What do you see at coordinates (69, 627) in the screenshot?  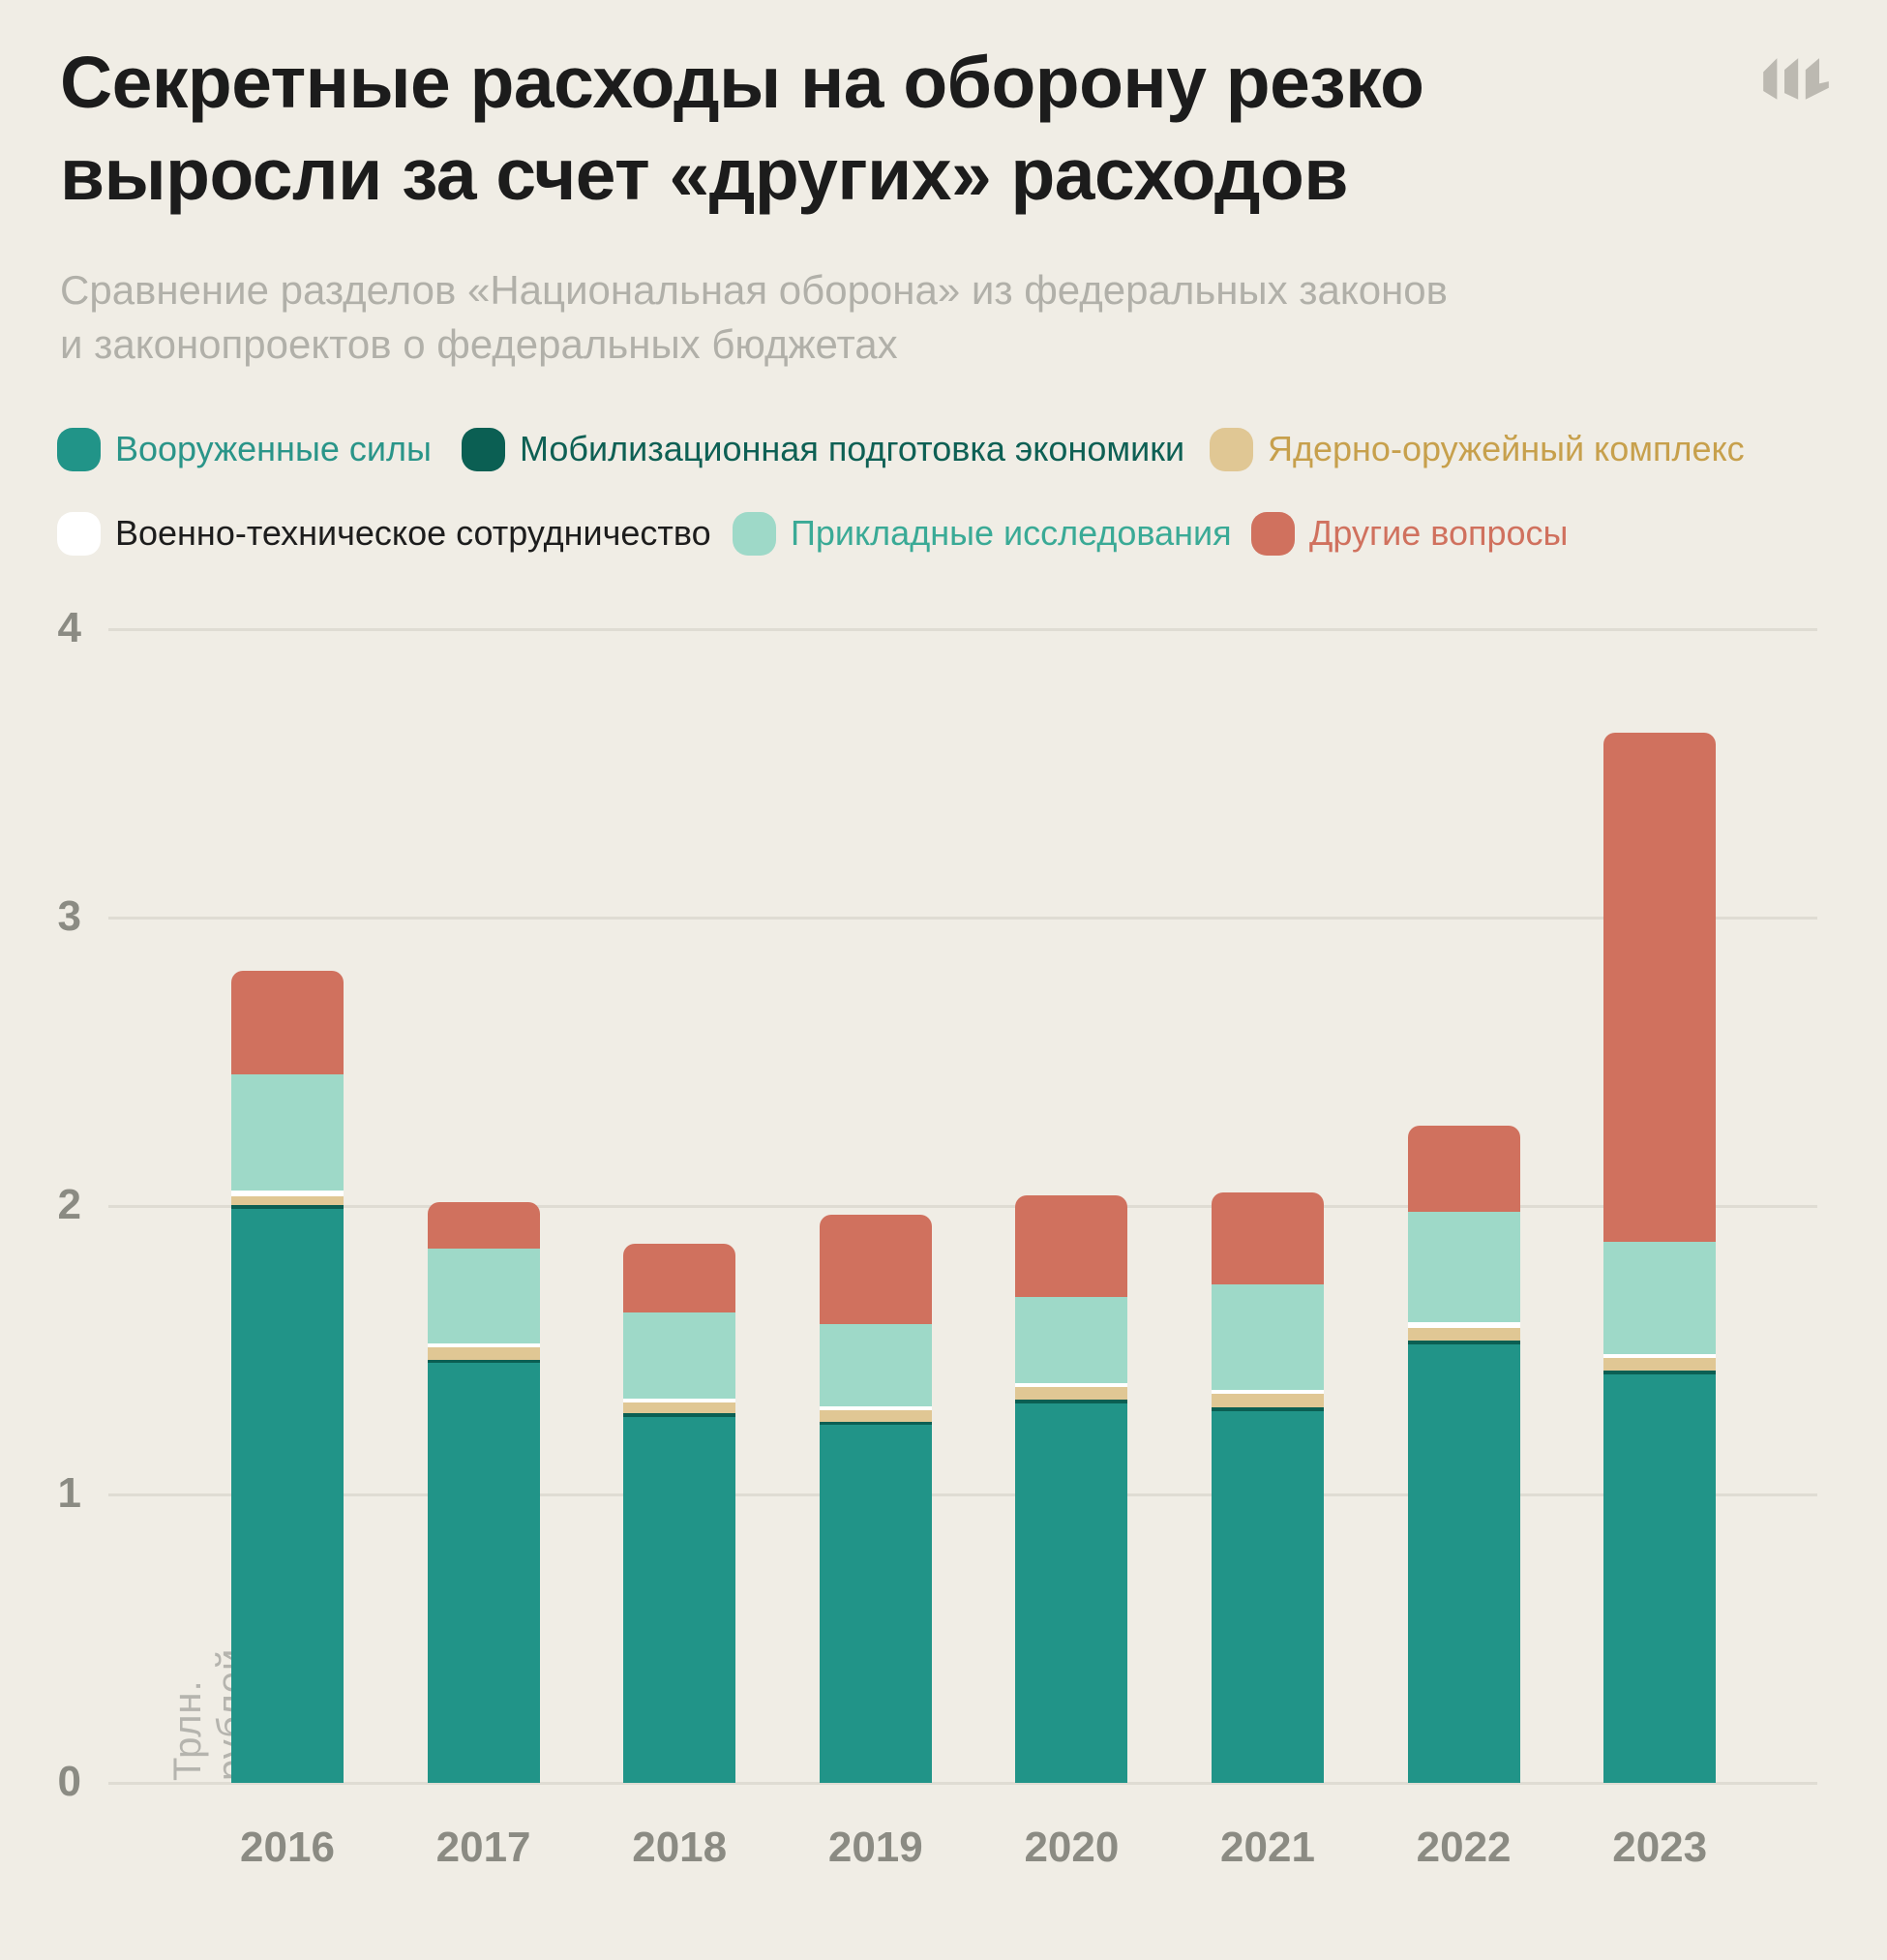 I see `y-tick-label-4: 4` at bounding box center [69, 627].